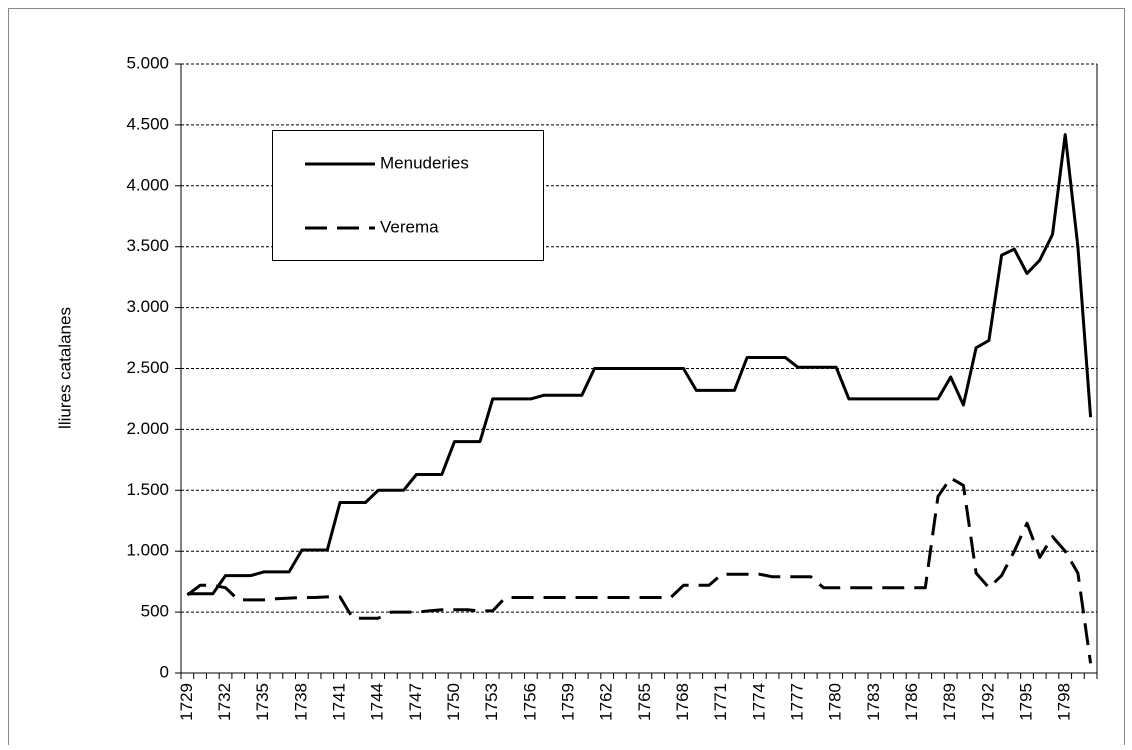  I want to click on y-tick-label: 1.500, so click(147, 489).